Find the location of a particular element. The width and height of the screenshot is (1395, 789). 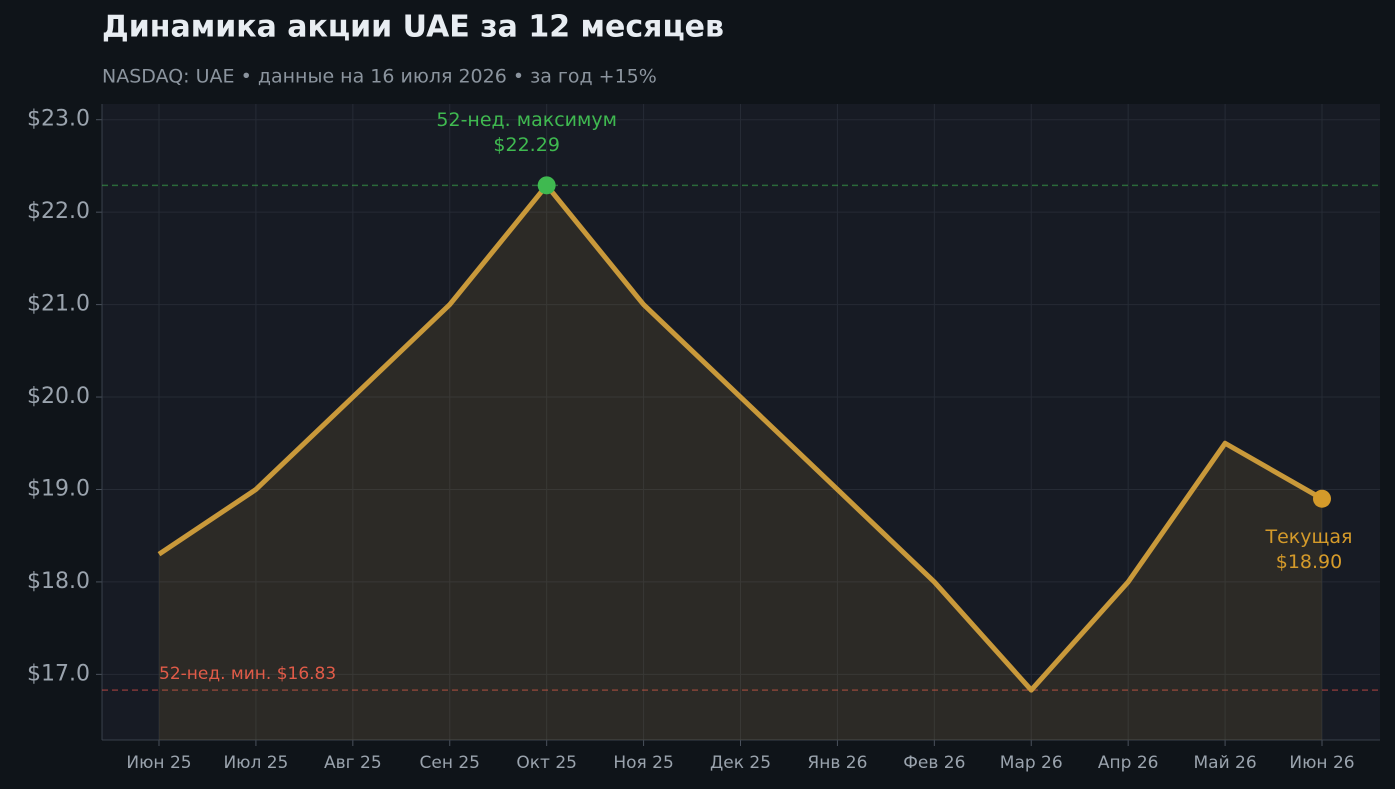

current-point is located at coordinates (1322, 498).